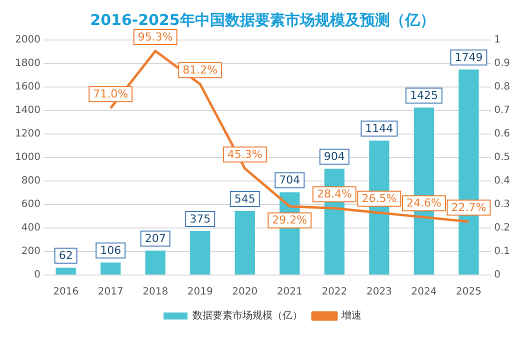  Describe the element at coordinates (379, 199) in the screenshot. I see `data-label: 26.5%` at that location.